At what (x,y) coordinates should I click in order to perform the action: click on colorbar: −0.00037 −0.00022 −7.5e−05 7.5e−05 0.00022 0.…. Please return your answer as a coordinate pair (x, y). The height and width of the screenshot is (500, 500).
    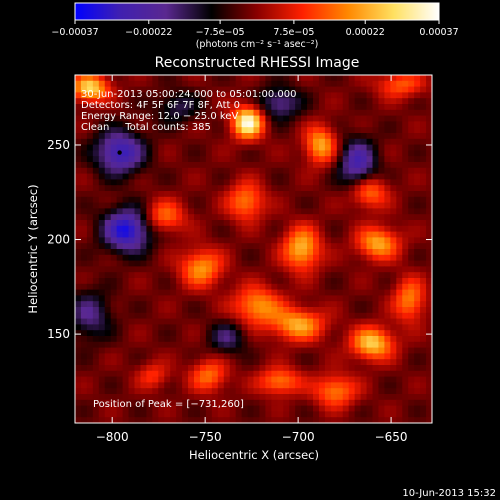
    Looking at the image, I should click on (255, 26).